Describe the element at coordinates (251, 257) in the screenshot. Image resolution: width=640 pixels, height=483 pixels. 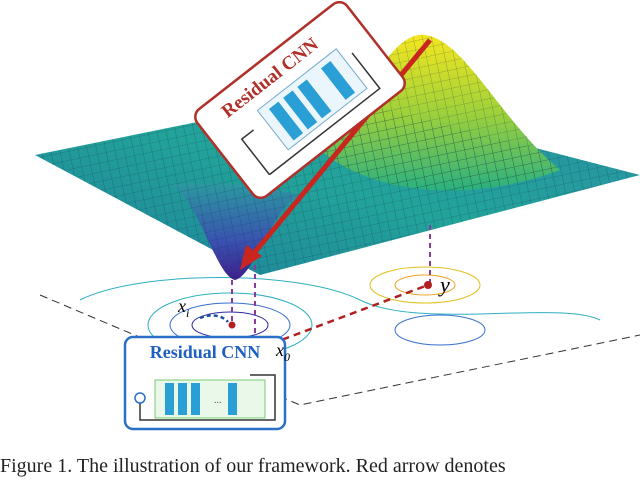
I see `red-arrowhead` at that location.